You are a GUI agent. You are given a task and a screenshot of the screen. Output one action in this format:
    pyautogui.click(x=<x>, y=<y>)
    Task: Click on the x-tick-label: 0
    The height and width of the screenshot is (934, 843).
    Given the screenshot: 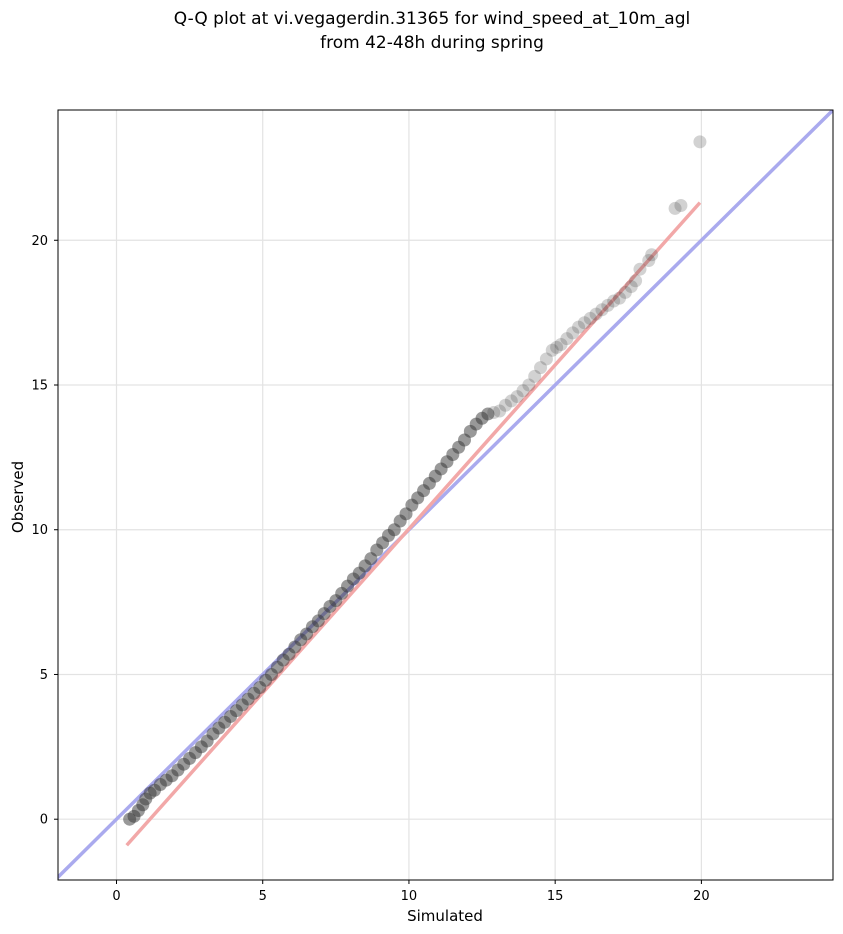 What is the action you would take?
    pyautogui.click(x=116, y=896)
    